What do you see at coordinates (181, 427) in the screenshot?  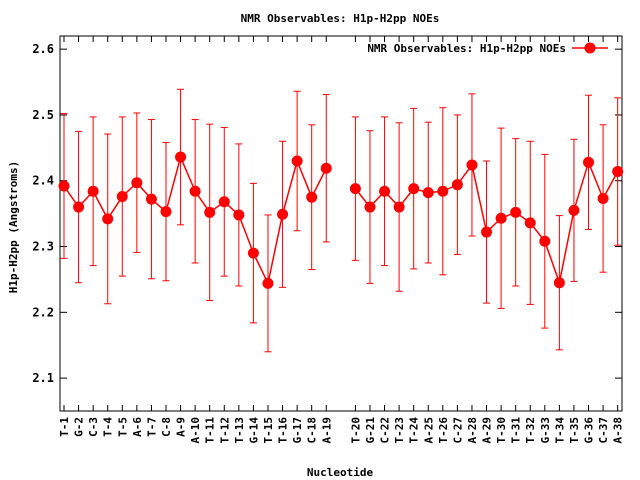 I see `x-tick-label: A-9` at bounding box center [181, 427].